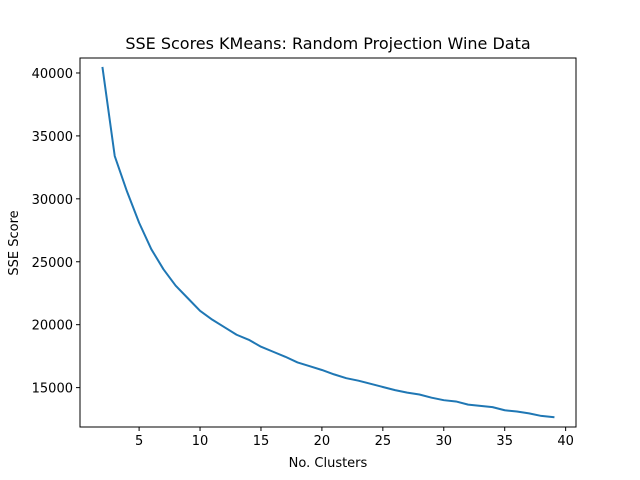 This screenshot has width=640, height=480. I want to click on x-tick-label: 5, so click(139, 441).